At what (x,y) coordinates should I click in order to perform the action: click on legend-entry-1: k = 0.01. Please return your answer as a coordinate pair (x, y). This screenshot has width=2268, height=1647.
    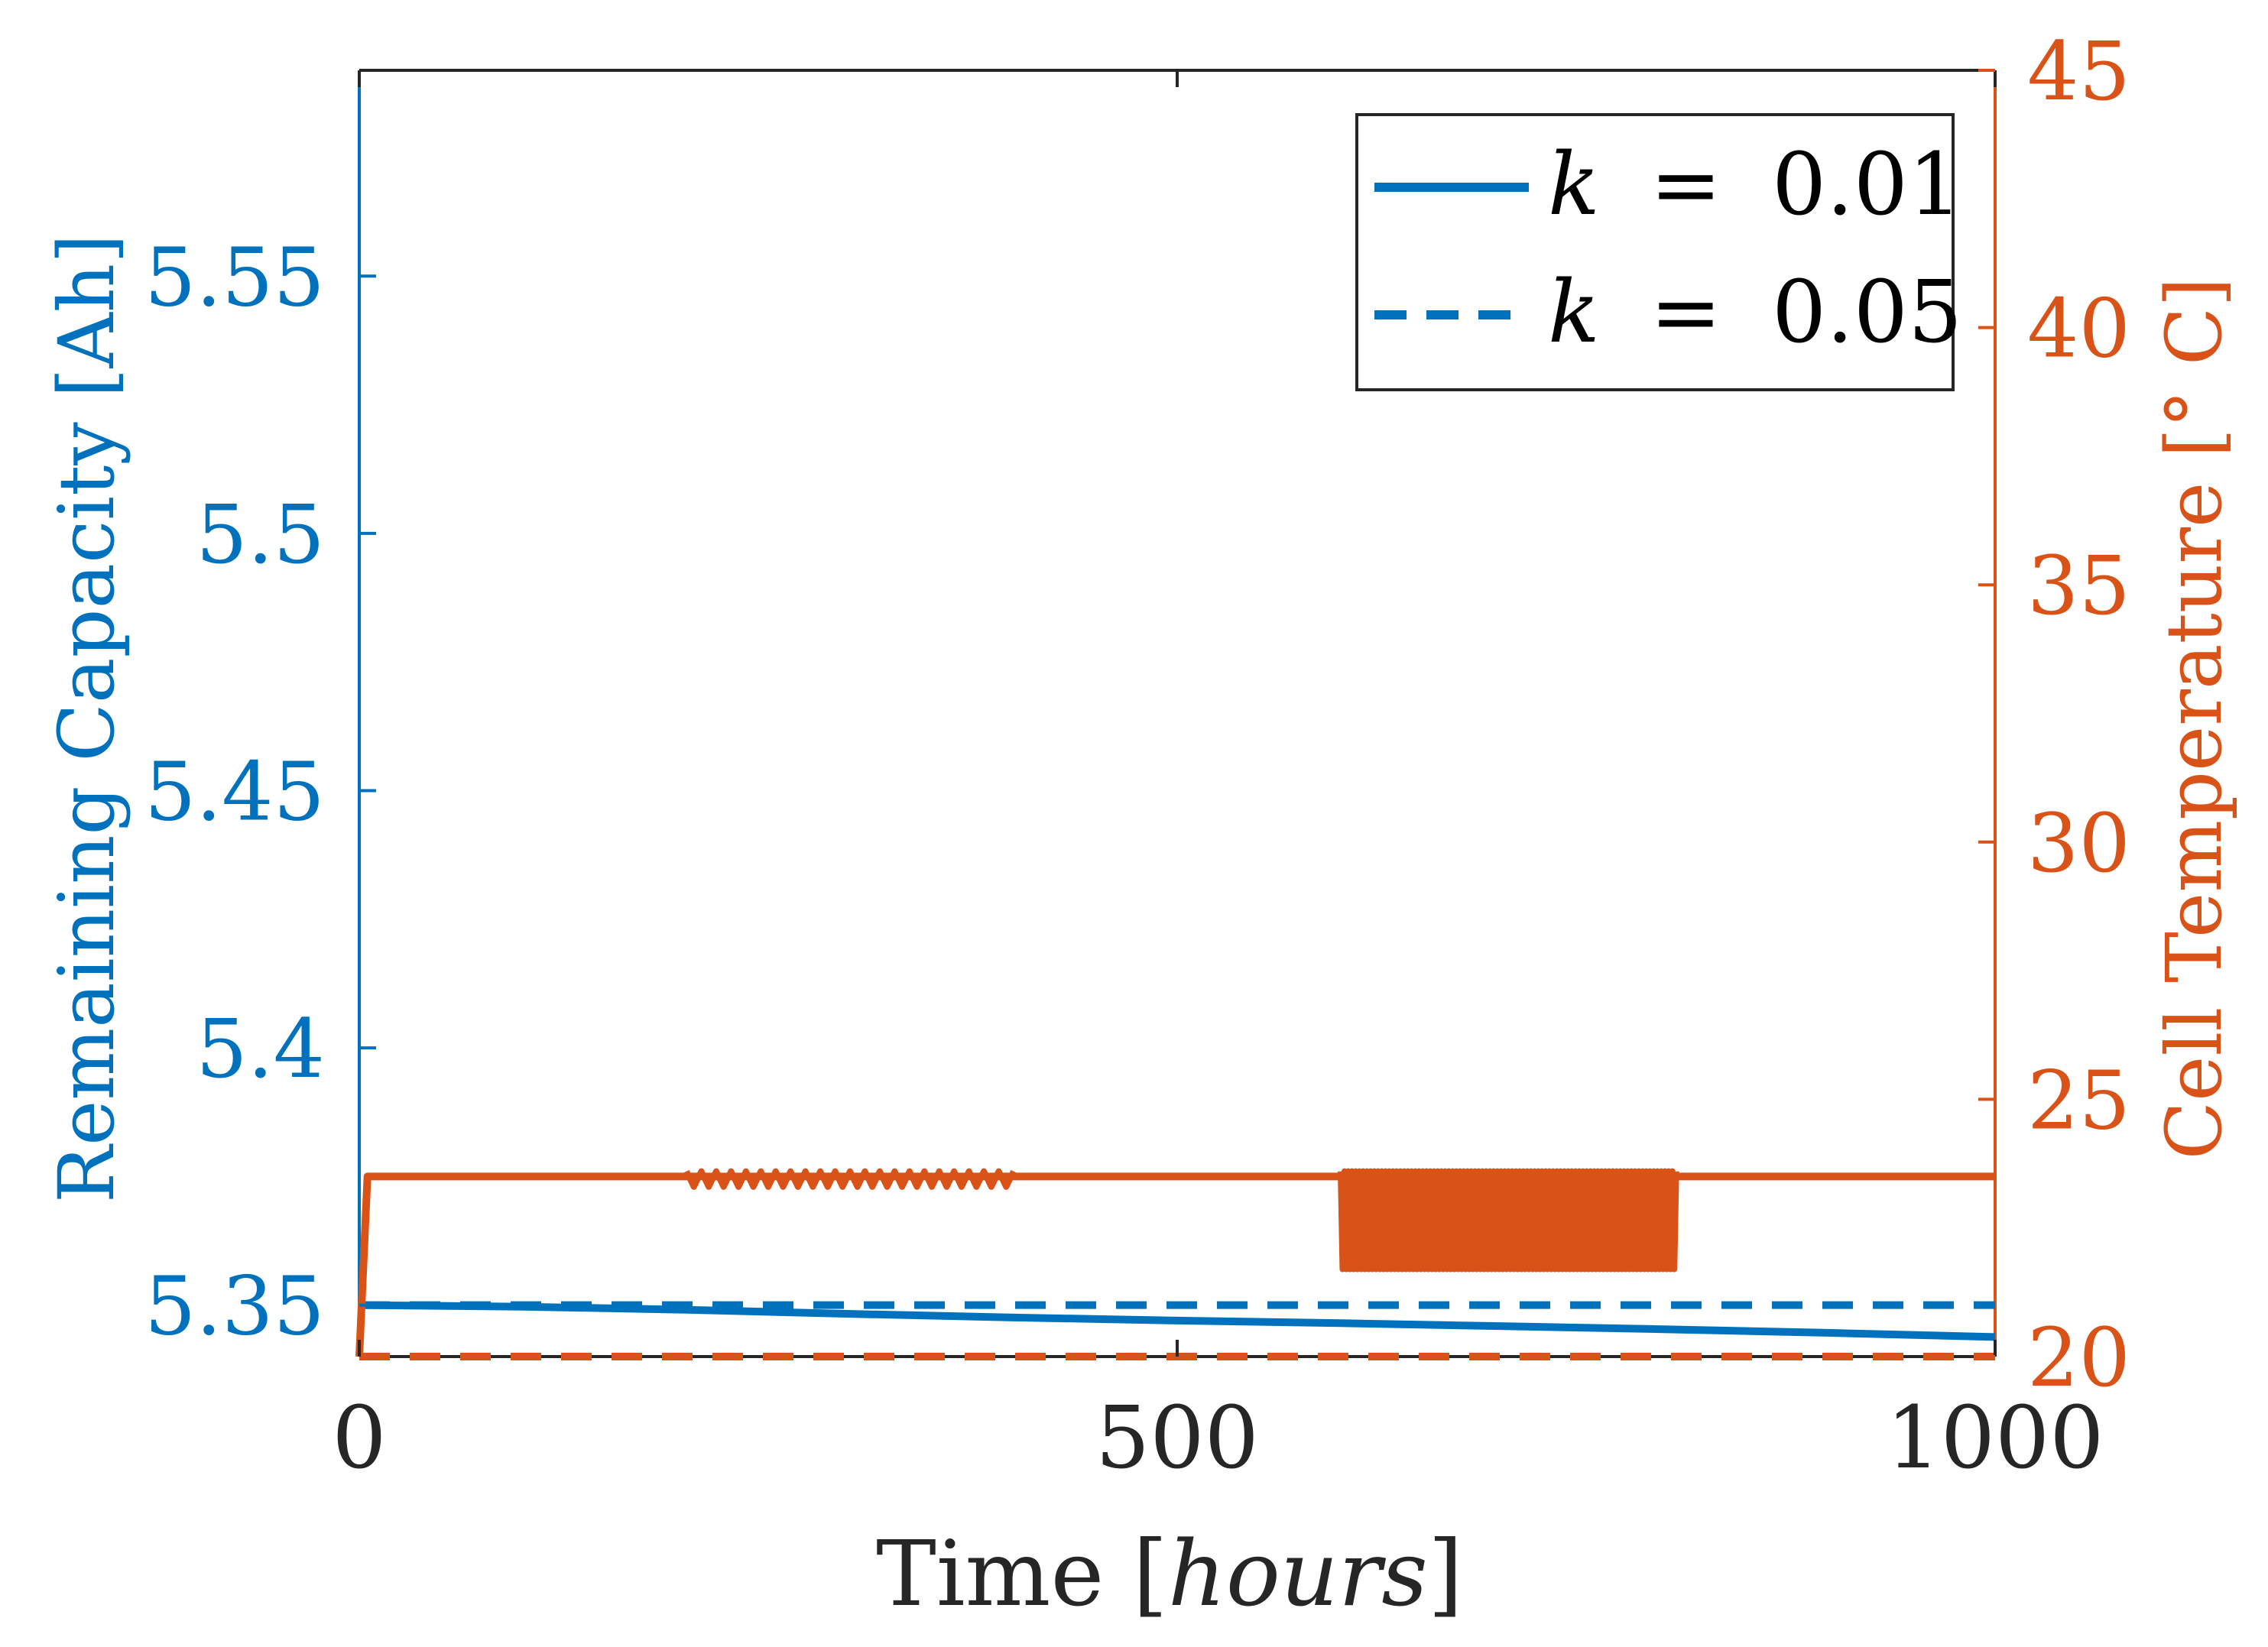
    Looking at the image, I should click on (1755, 185).